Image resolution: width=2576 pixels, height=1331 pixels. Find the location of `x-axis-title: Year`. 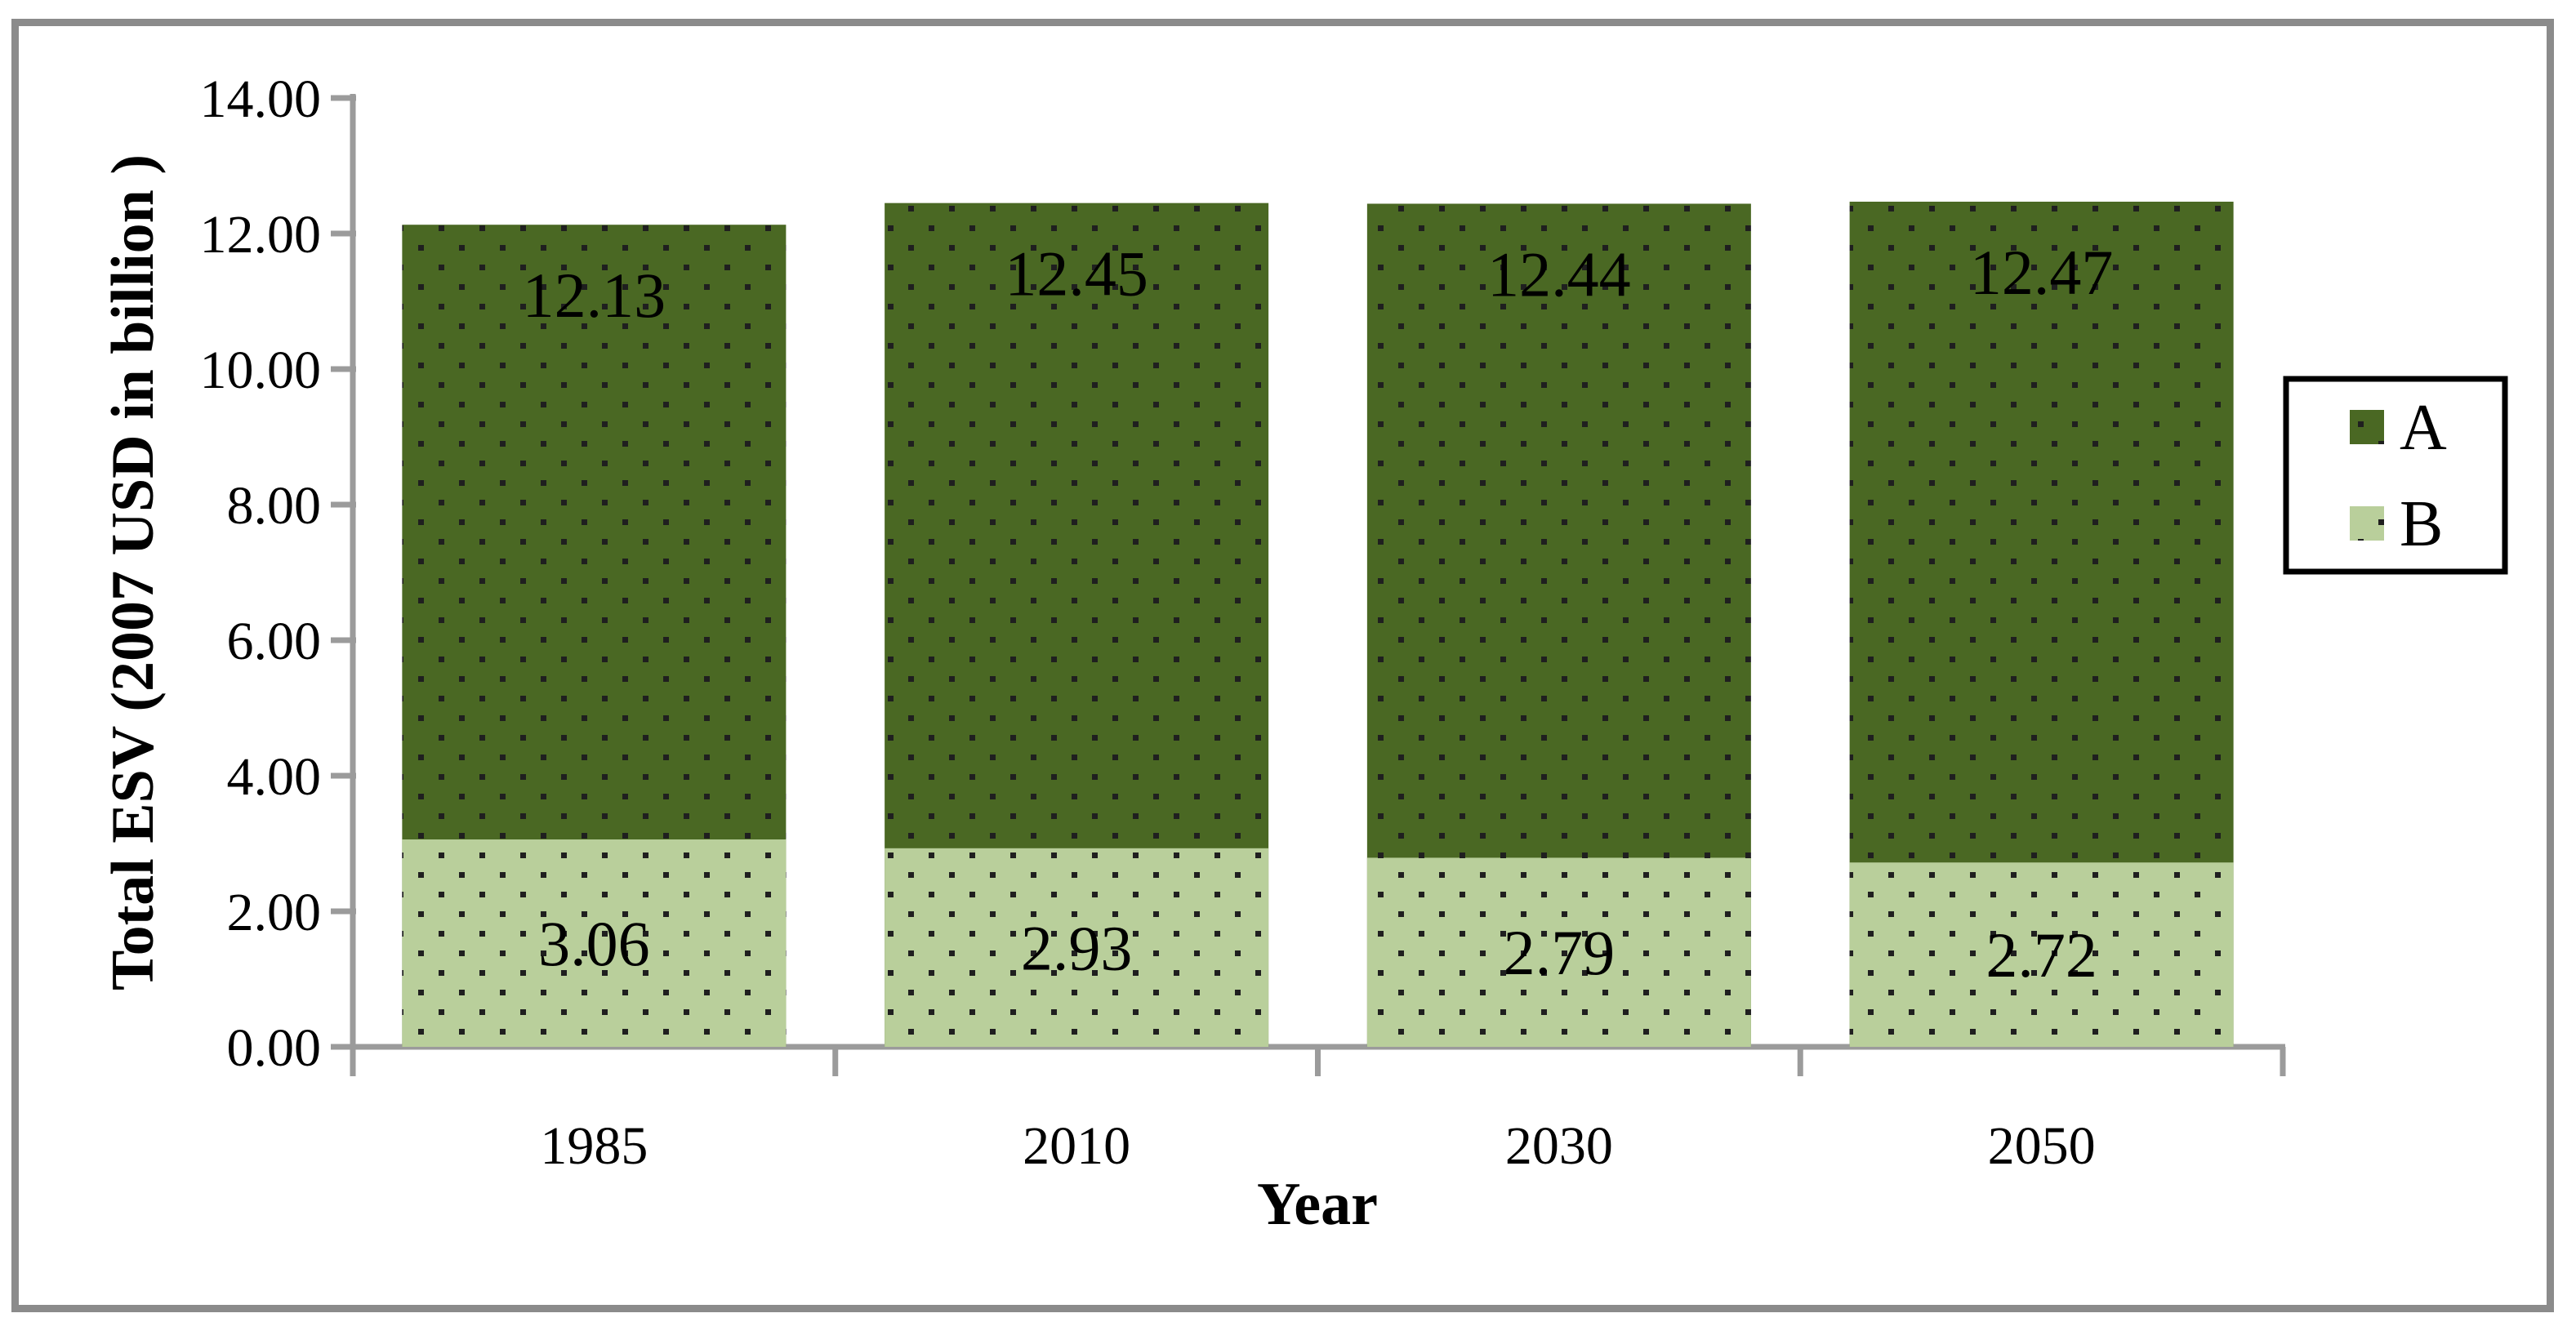

x-axis-title: Year is located at coordinates (1317, 1204).